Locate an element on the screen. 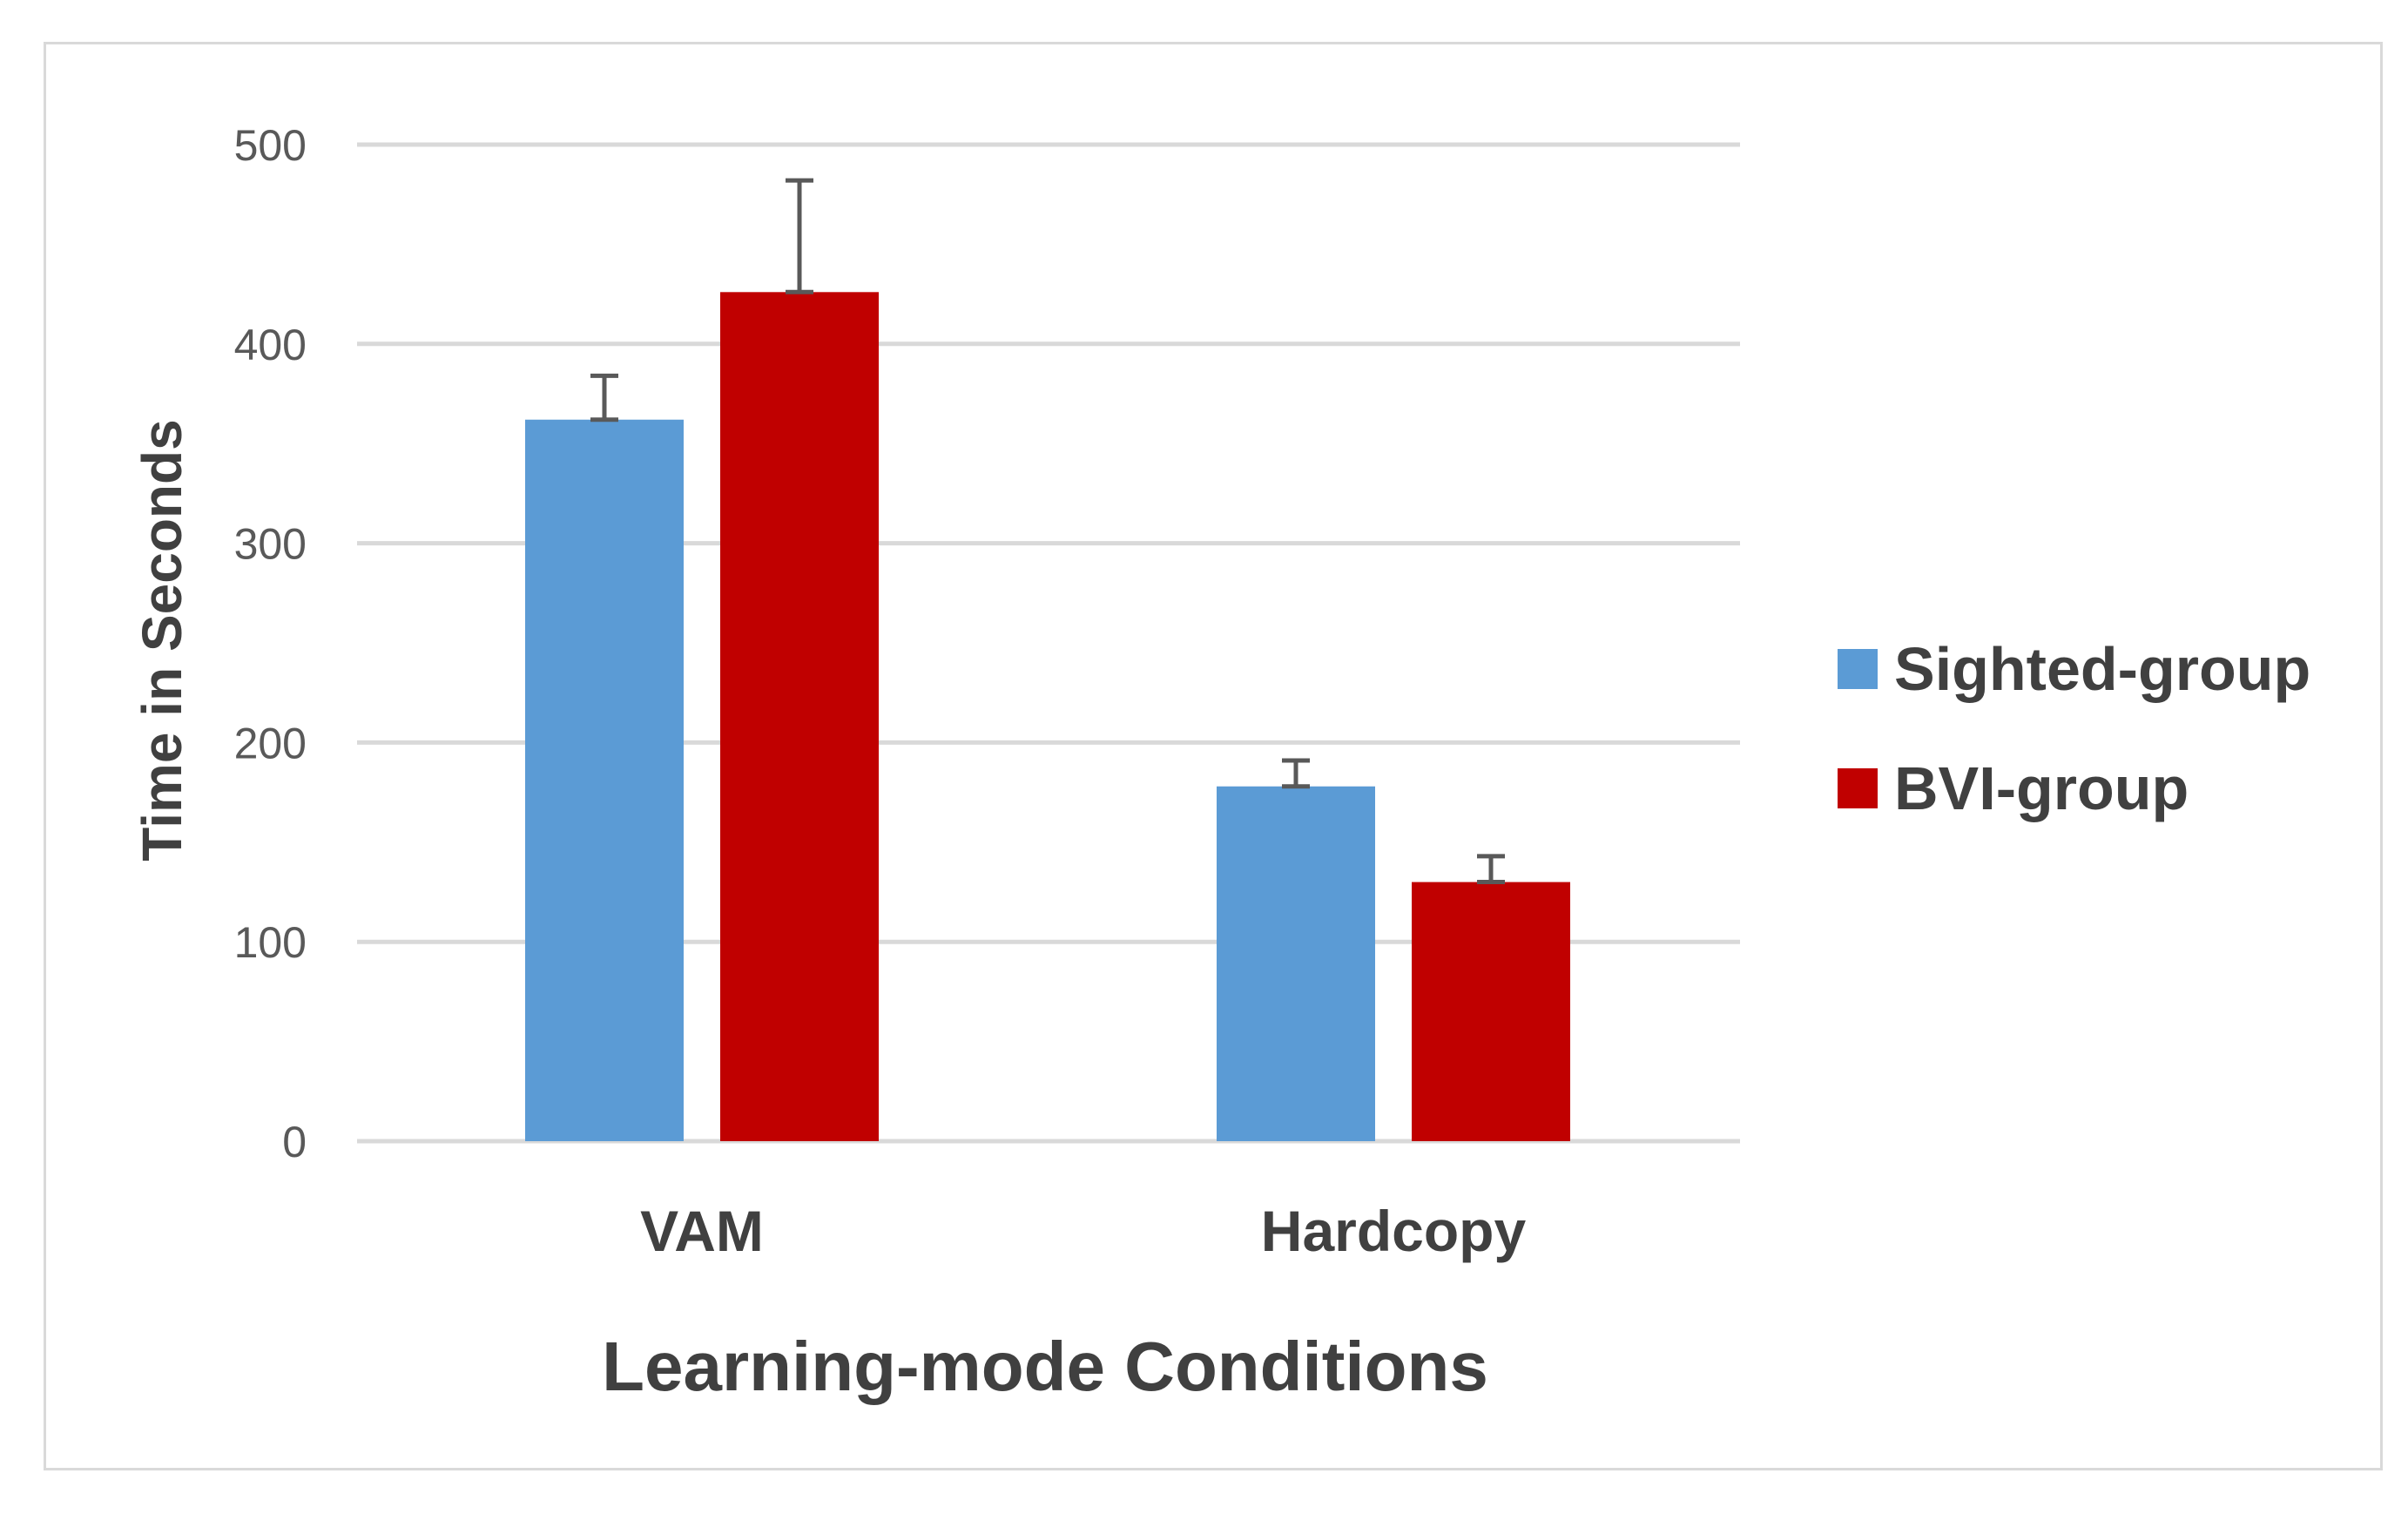  x-axis-categories: VAM Hardcopy is located at coordinates (1083, 1231).